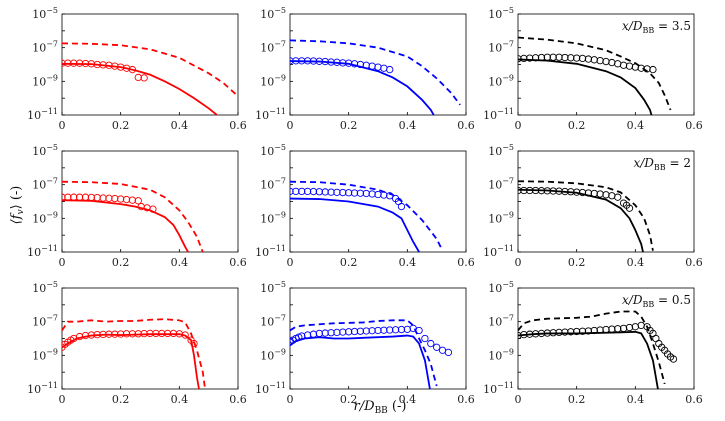  What do you see at coordinates (52, 284) in the screenshot?
I see `y-tick-exponent: −5` at bounding box center [52, 284].